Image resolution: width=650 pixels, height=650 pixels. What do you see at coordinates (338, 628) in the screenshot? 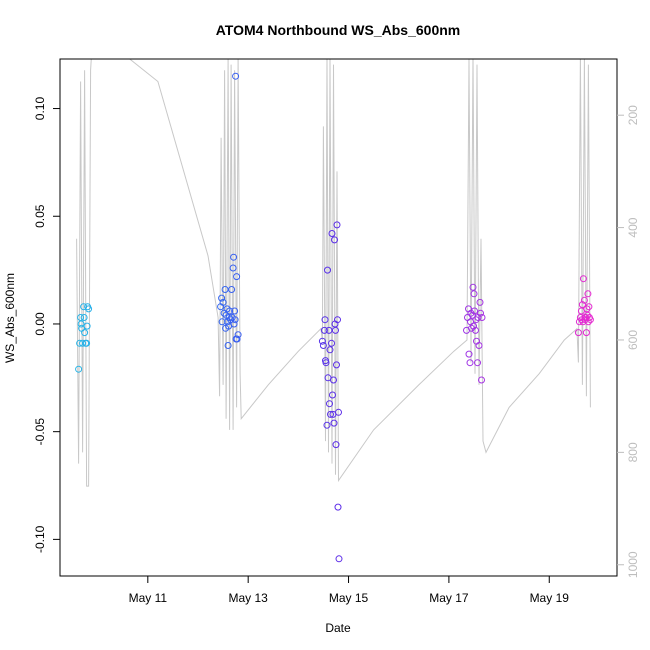
I see `x-axis-label: Date` at bounding box center [338, 628].